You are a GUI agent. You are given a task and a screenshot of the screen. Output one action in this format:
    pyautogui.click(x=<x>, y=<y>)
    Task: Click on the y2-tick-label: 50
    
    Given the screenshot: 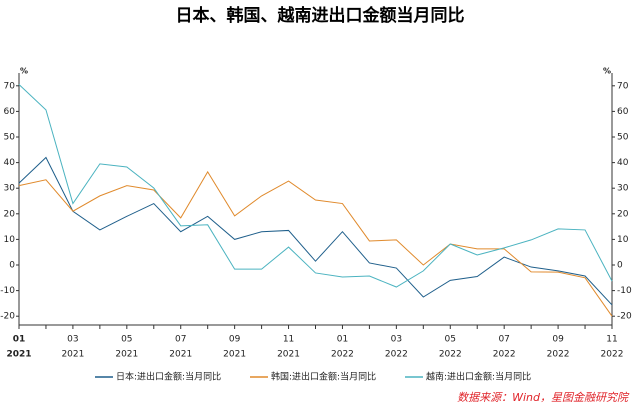 What is the action you would take?
    pyautogui.click(x=623, y=138)
    